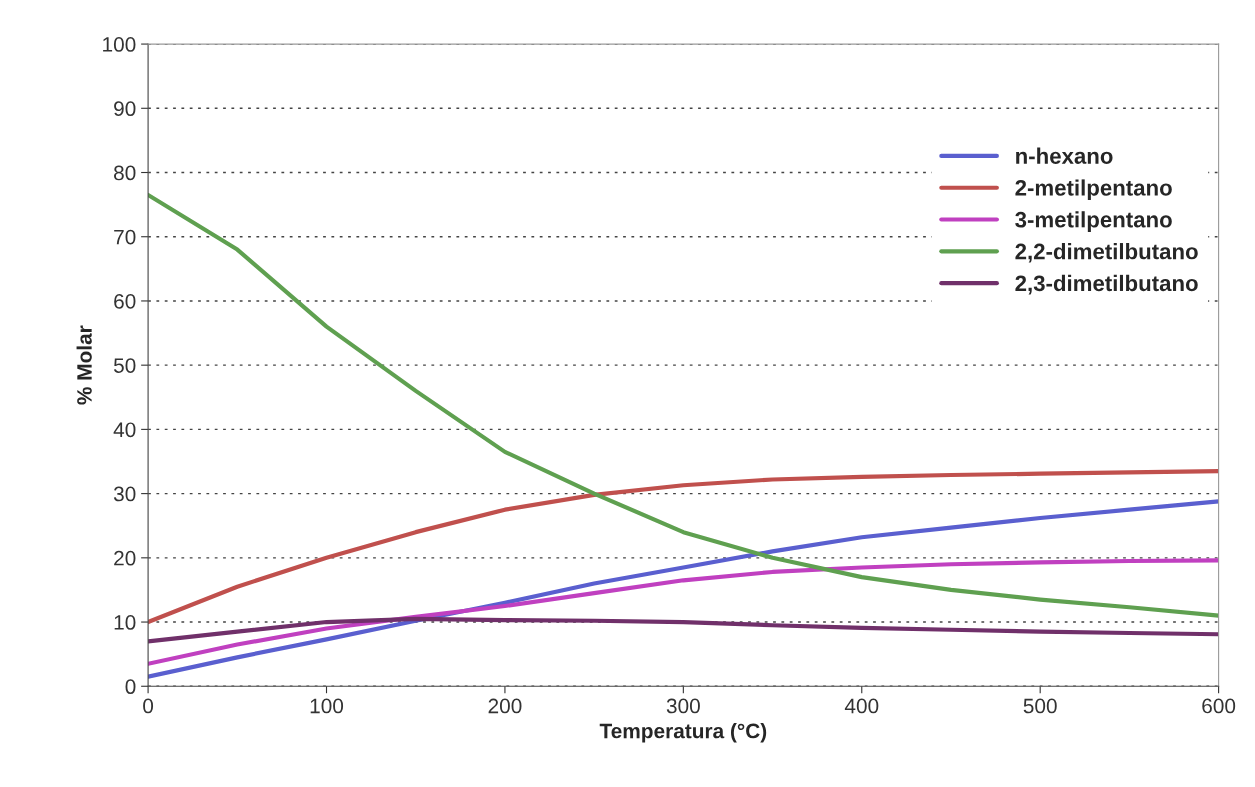  What do you see at coordinates (124, 365) in the screenshot?
I see `y-tick-label: 50` at bounding box center [124, 365].